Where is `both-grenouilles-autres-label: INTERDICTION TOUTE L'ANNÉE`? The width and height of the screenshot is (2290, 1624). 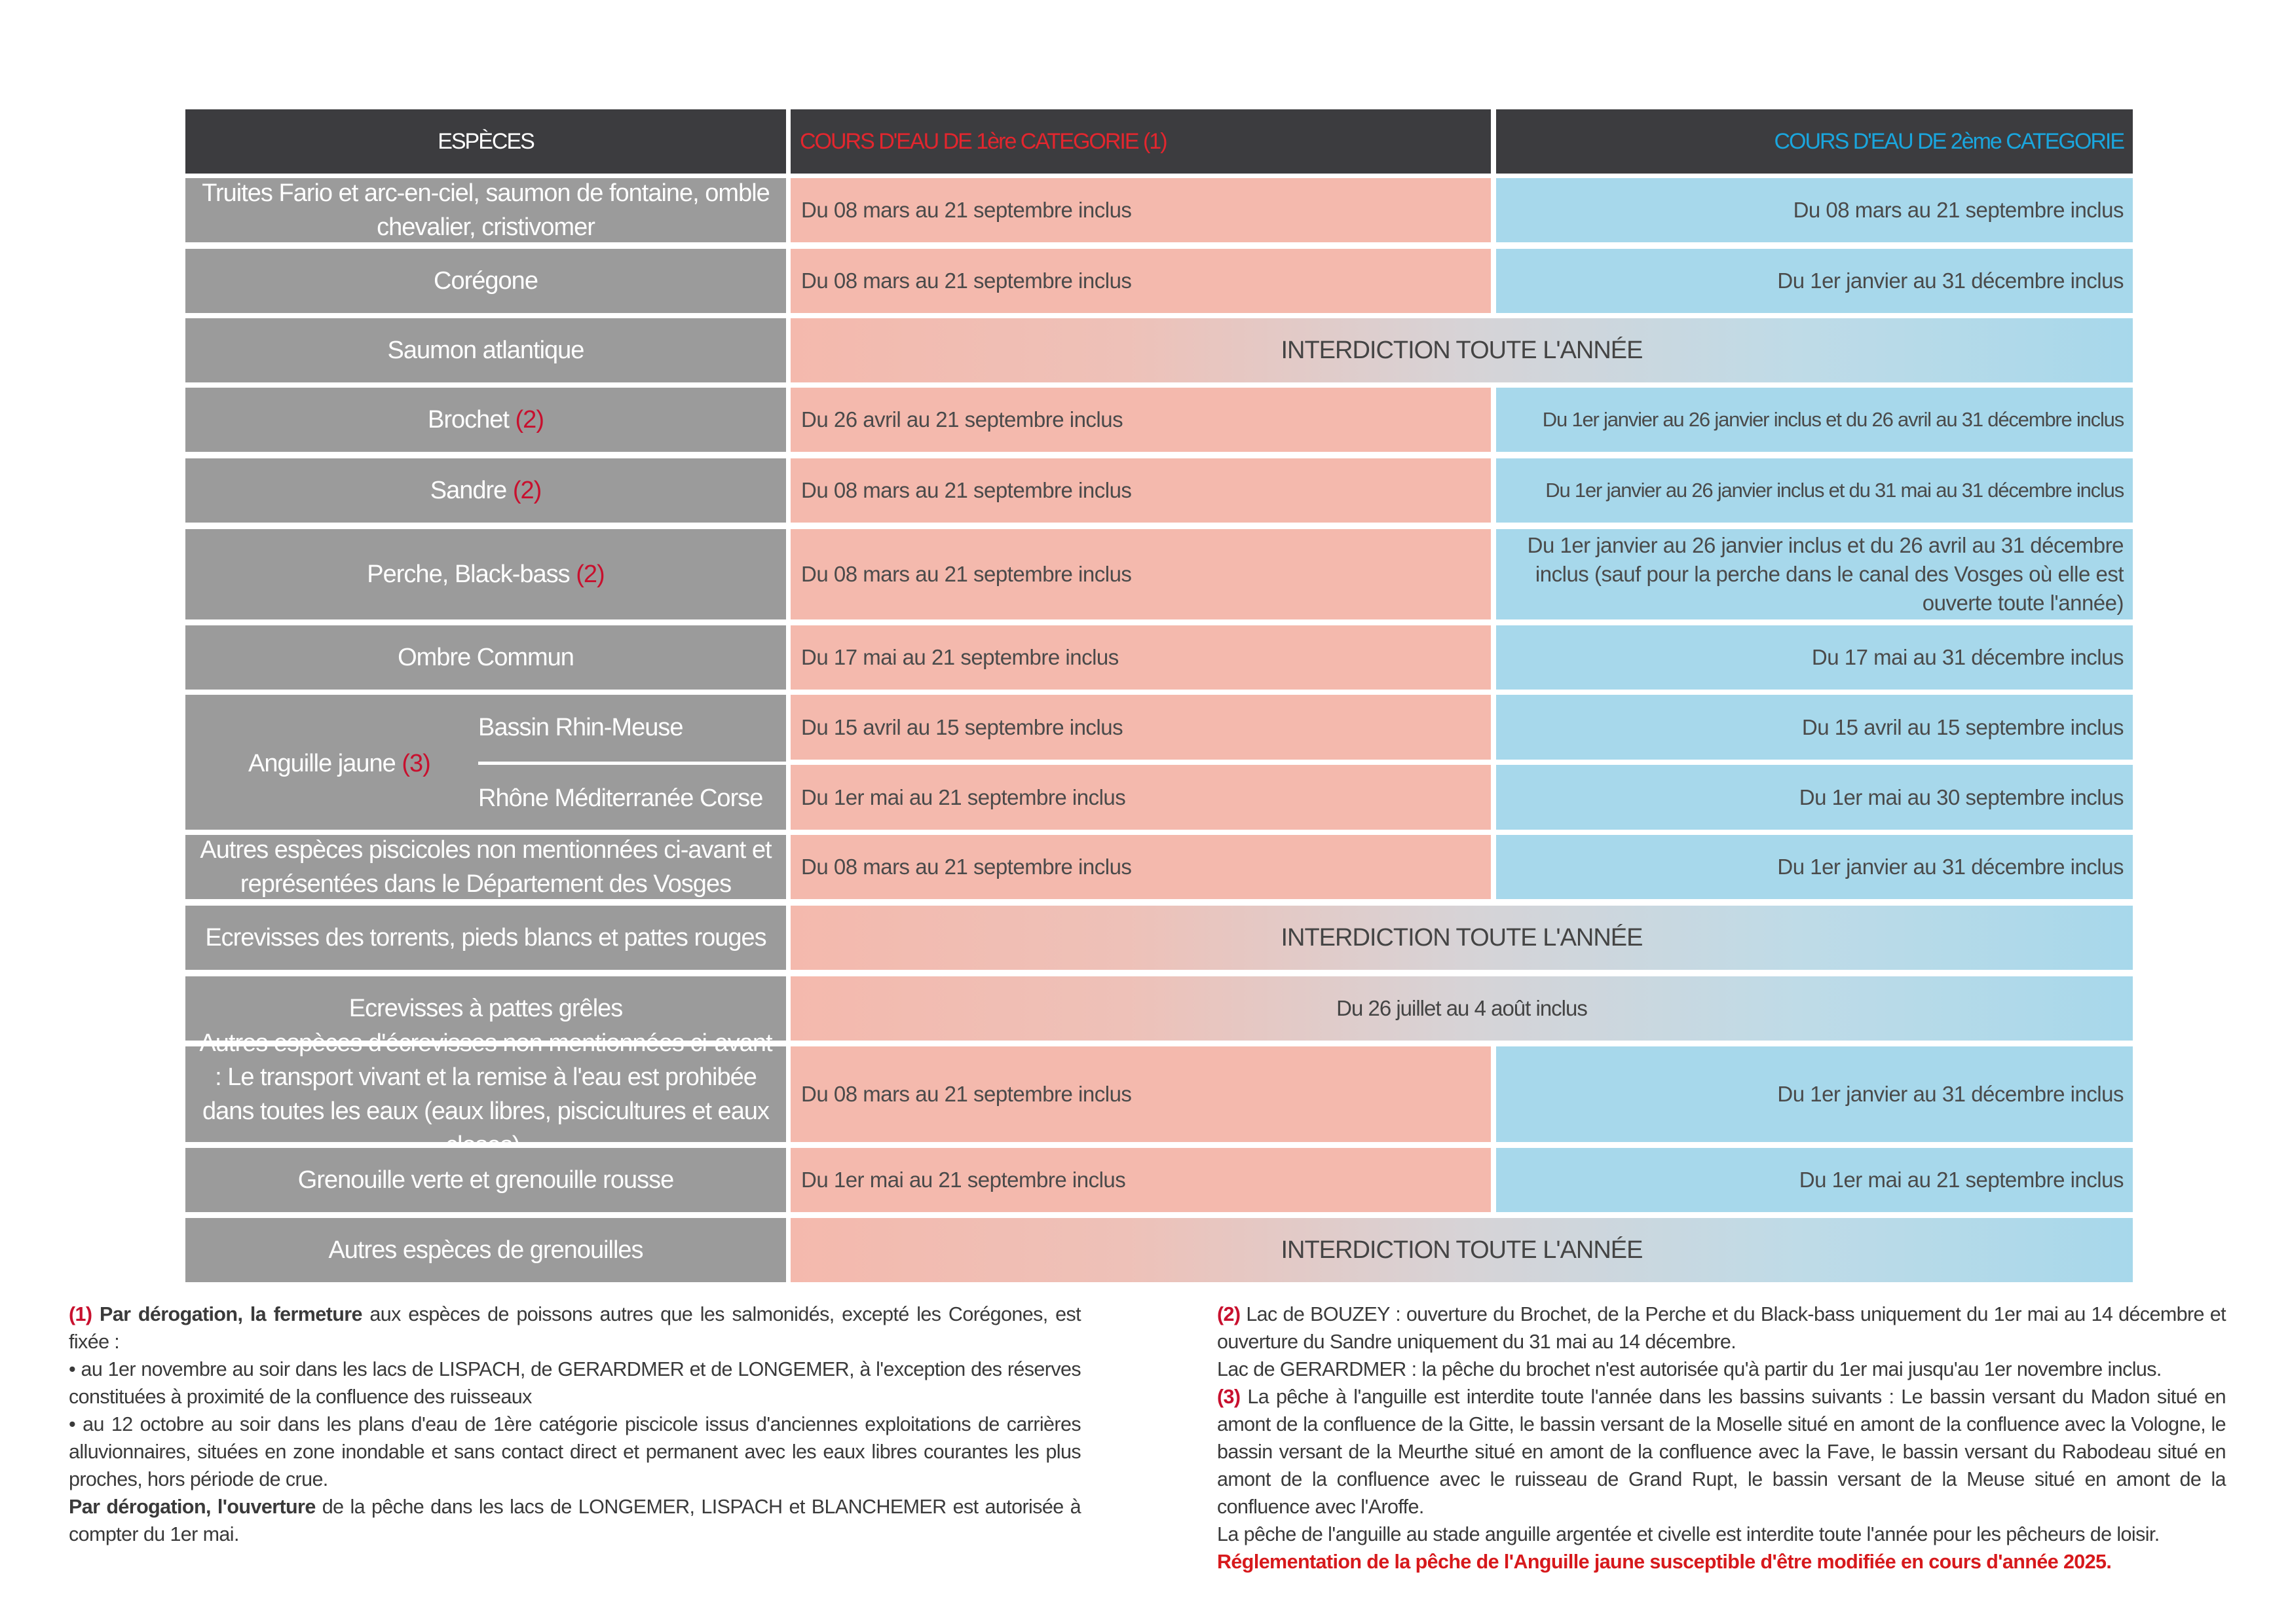 both-grenouilles-autres-label: INTERDICTION TOUTE L'ANNÉE is located at coordinates (1462, 1250).